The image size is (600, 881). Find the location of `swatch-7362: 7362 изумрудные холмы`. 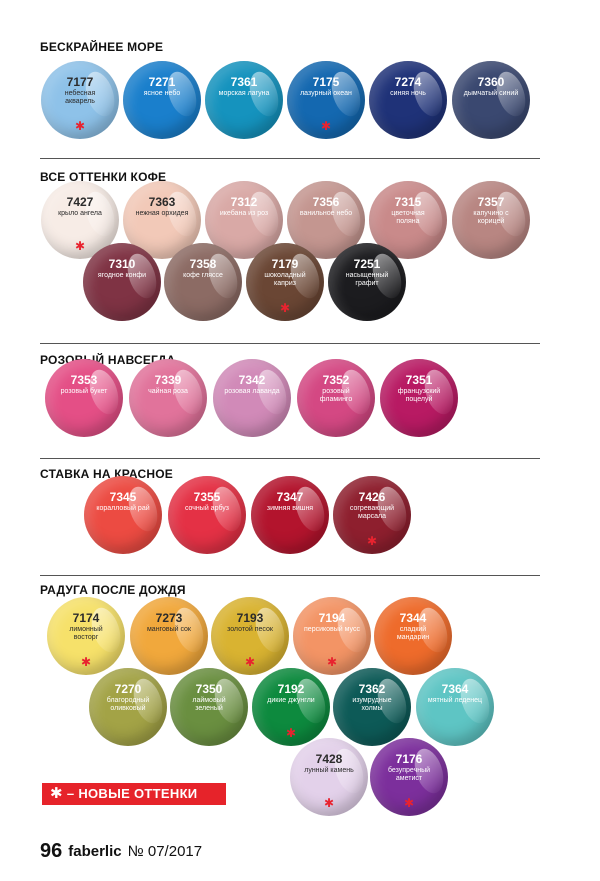

swatch-7362: 7362 изумрудные холмы is located at coordinates (372, 707).